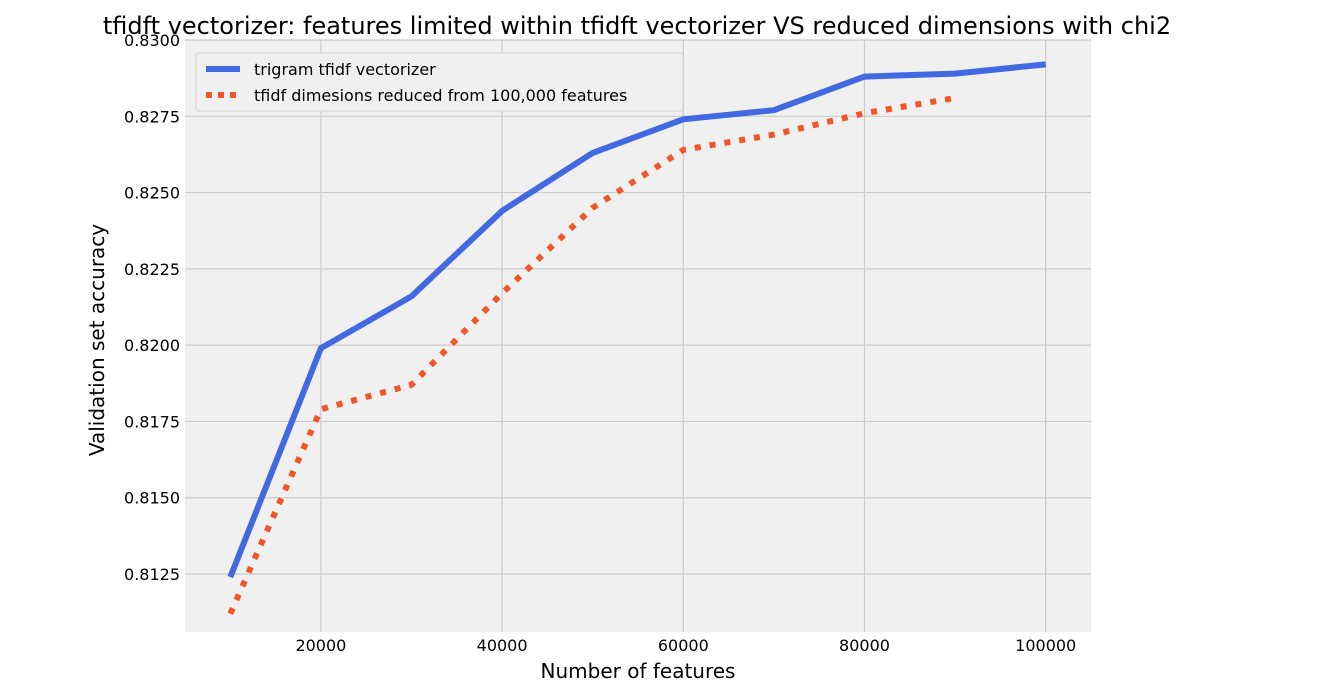 The height and width of the screenshot is (700, 1336). Describe the element at coordinates (152, 574) in the screenshot. I see `y-tick-label: 0.8125` at that location.